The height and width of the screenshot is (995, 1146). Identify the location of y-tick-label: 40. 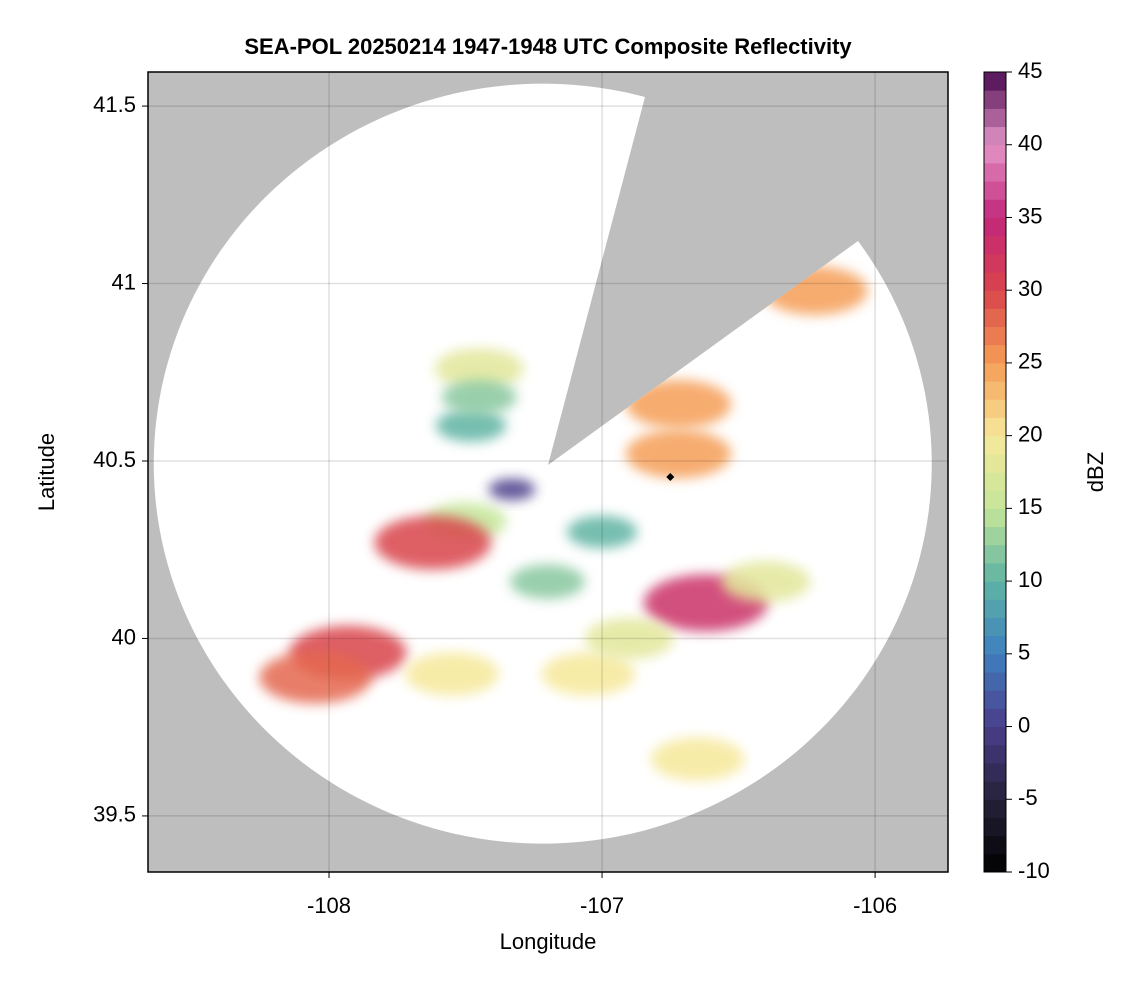
(124, 636).